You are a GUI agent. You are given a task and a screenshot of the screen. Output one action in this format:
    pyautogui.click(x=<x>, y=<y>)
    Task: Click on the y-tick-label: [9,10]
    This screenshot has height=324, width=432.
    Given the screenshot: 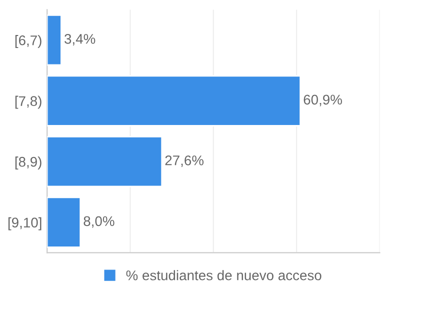 What is the action you would take?
    pyautogui.click(x=25, y=223)
    